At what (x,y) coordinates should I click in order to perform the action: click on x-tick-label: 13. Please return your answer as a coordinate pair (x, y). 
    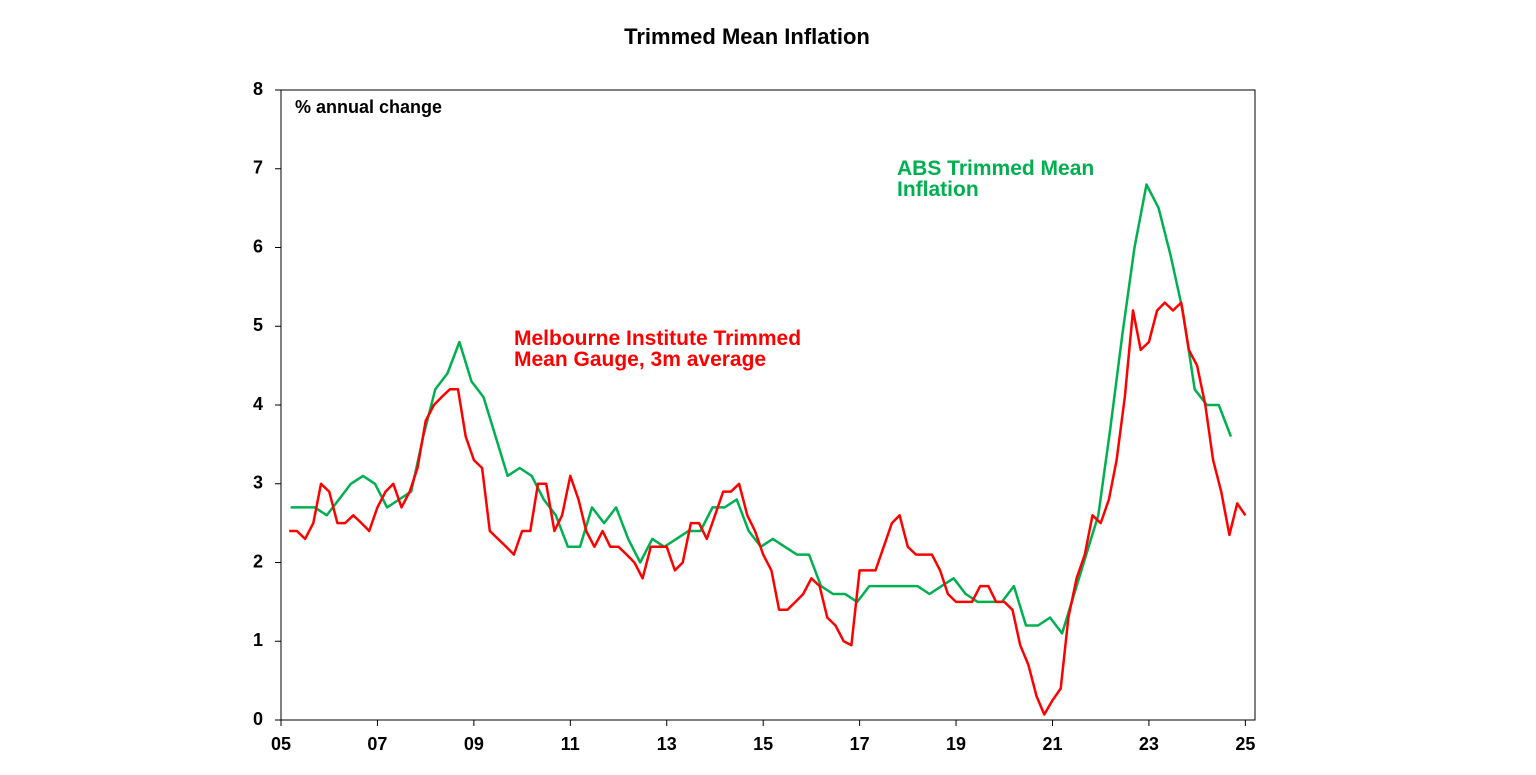
    Looking at the image, I should click on (667, 744).